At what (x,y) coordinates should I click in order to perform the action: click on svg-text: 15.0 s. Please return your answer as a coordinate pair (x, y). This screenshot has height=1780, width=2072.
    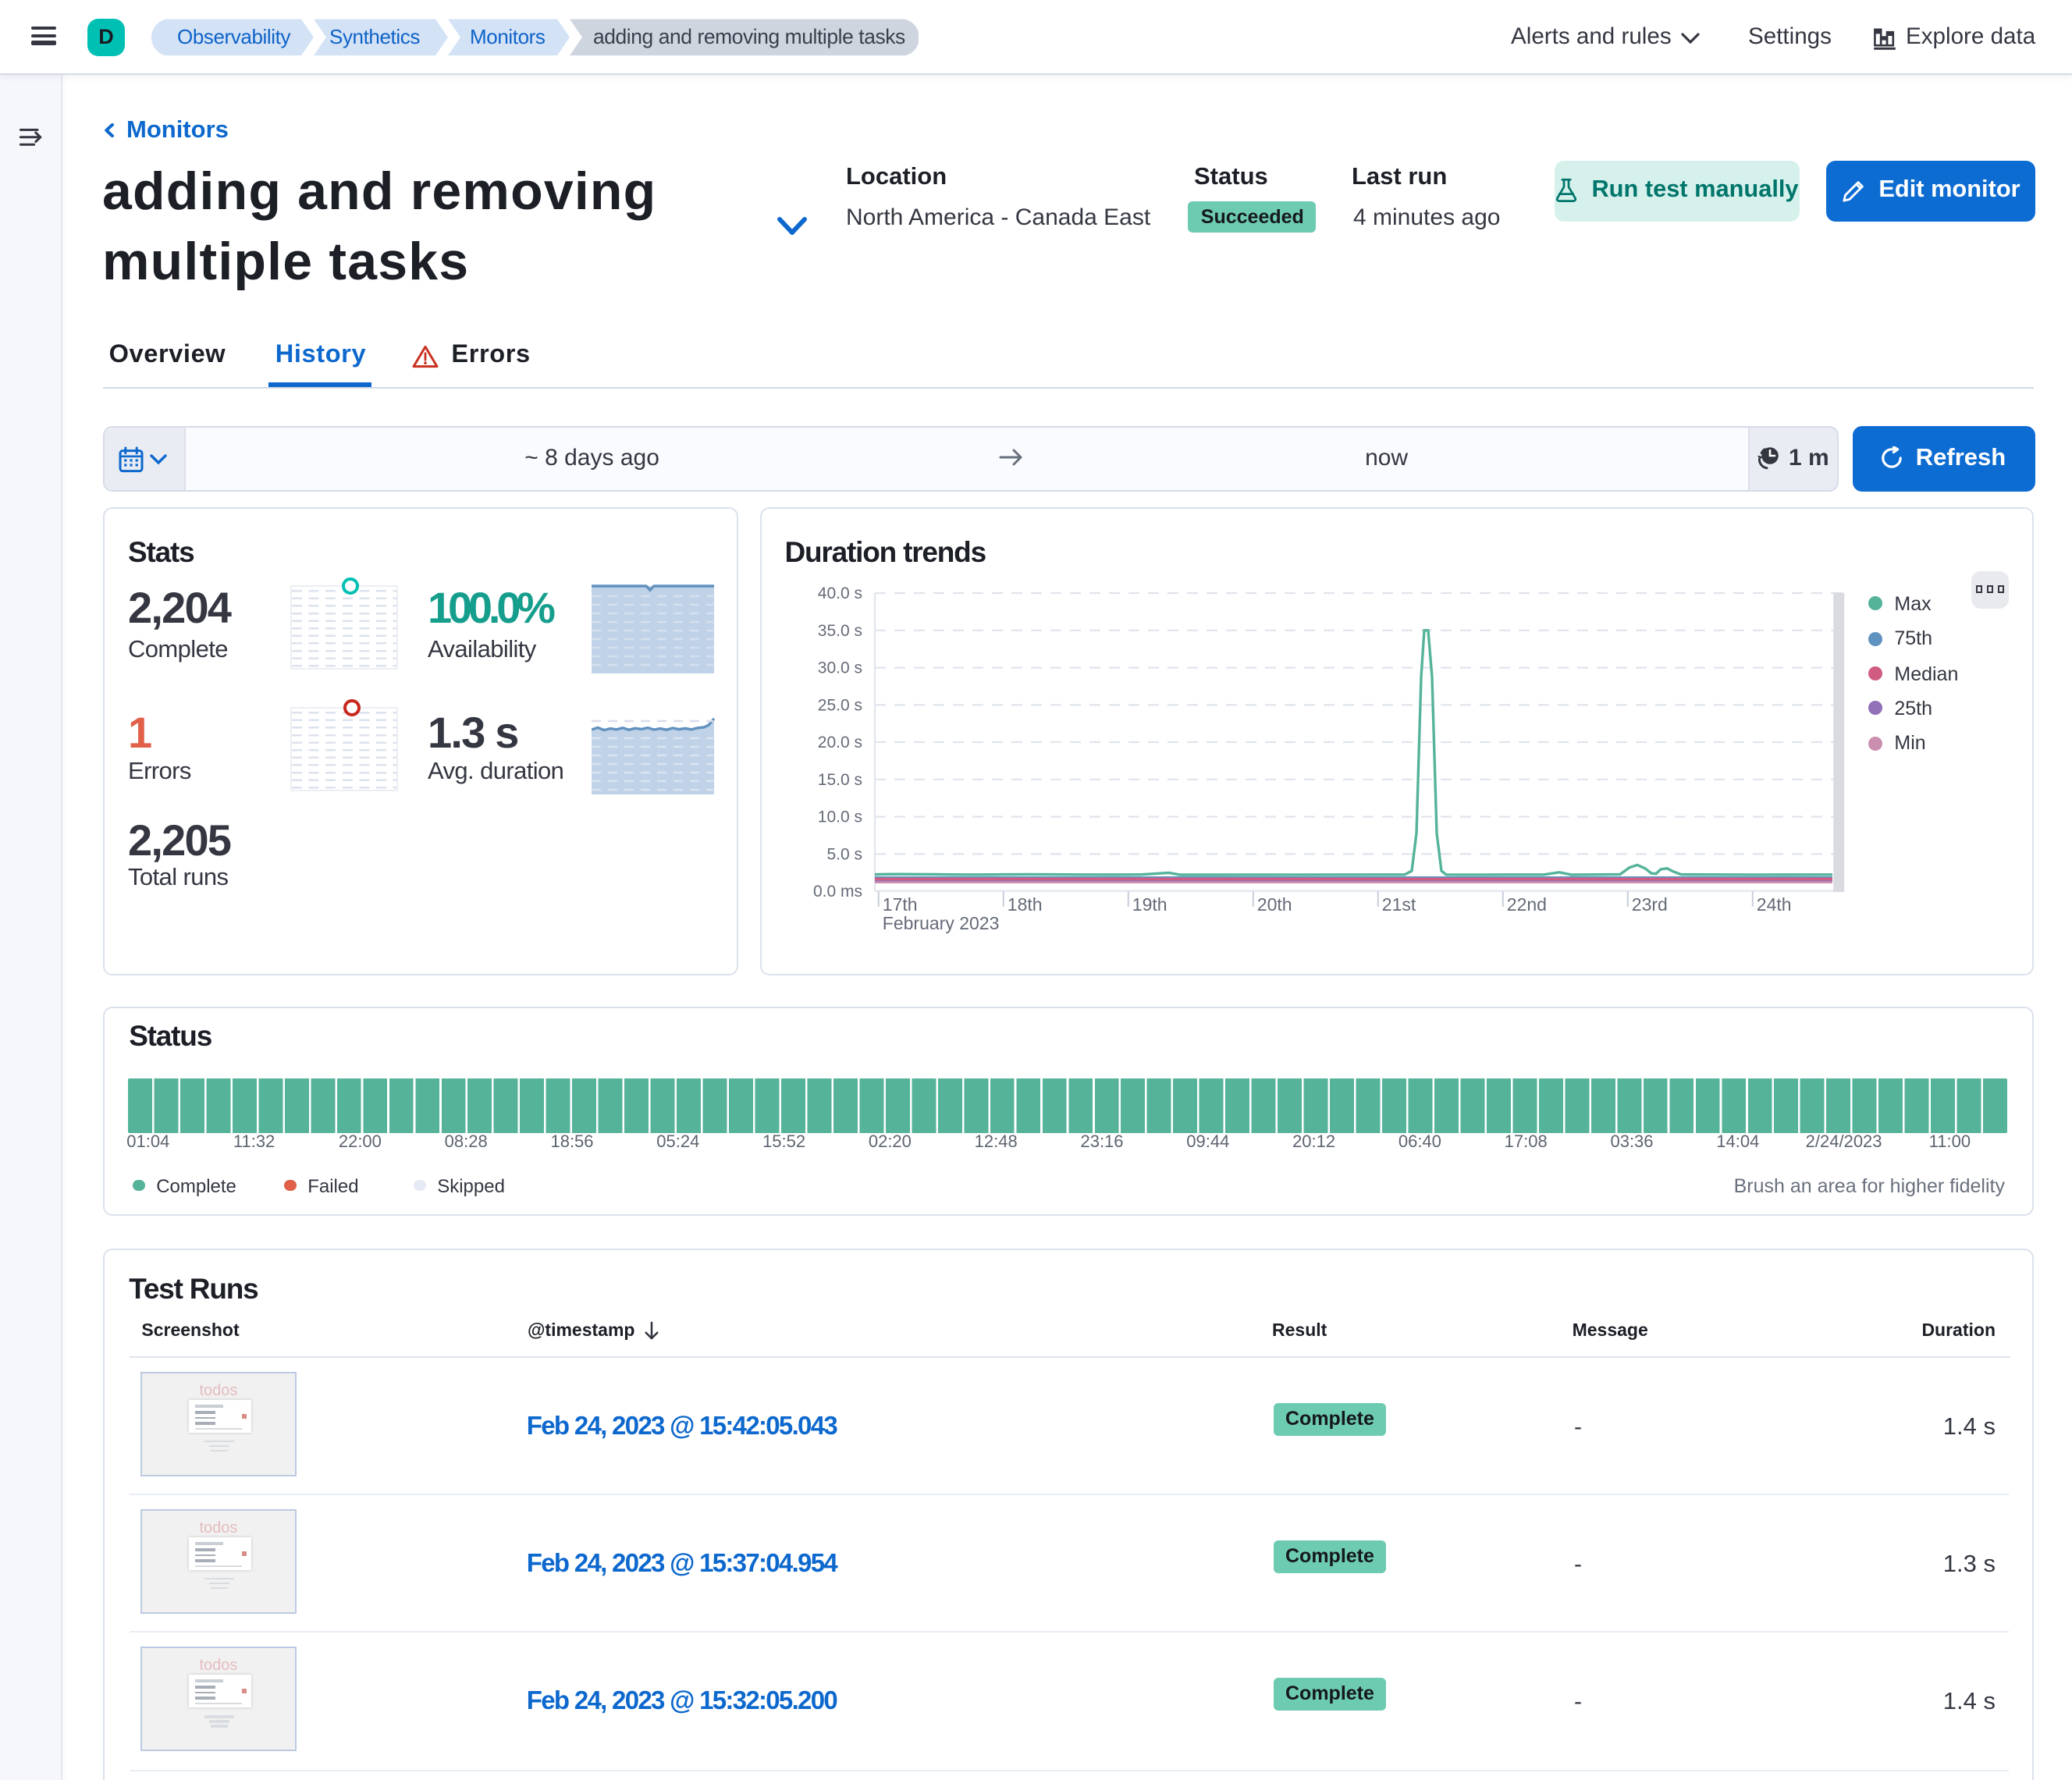
    Looking at the image, I should click on (840, 780).